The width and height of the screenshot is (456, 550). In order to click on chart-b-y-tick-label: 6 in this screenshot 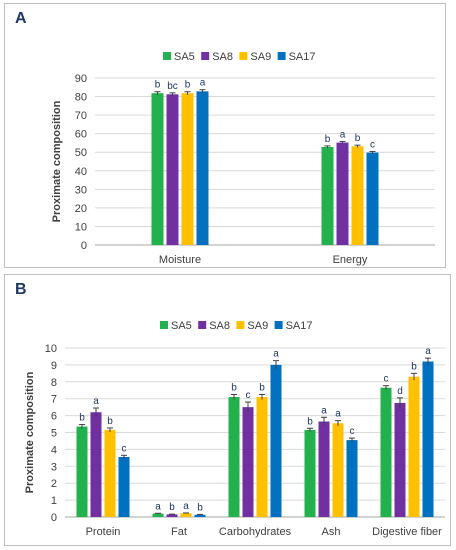, I will do `click(54, 417)`.